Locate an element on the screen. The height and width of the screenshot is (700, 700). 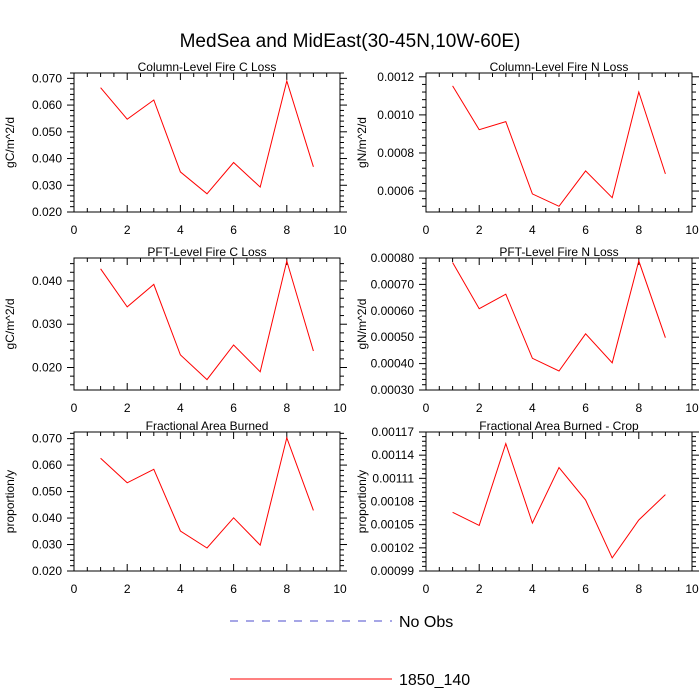
y-tick-label: 0.00050 is located at coordinates (393, 337).